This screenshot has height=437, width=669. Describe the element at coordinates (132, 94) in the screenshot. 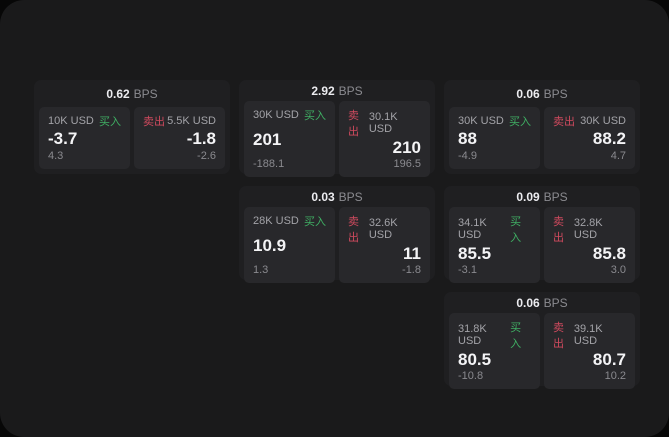

I see `spread-header: 0.62 BPS` at that location.